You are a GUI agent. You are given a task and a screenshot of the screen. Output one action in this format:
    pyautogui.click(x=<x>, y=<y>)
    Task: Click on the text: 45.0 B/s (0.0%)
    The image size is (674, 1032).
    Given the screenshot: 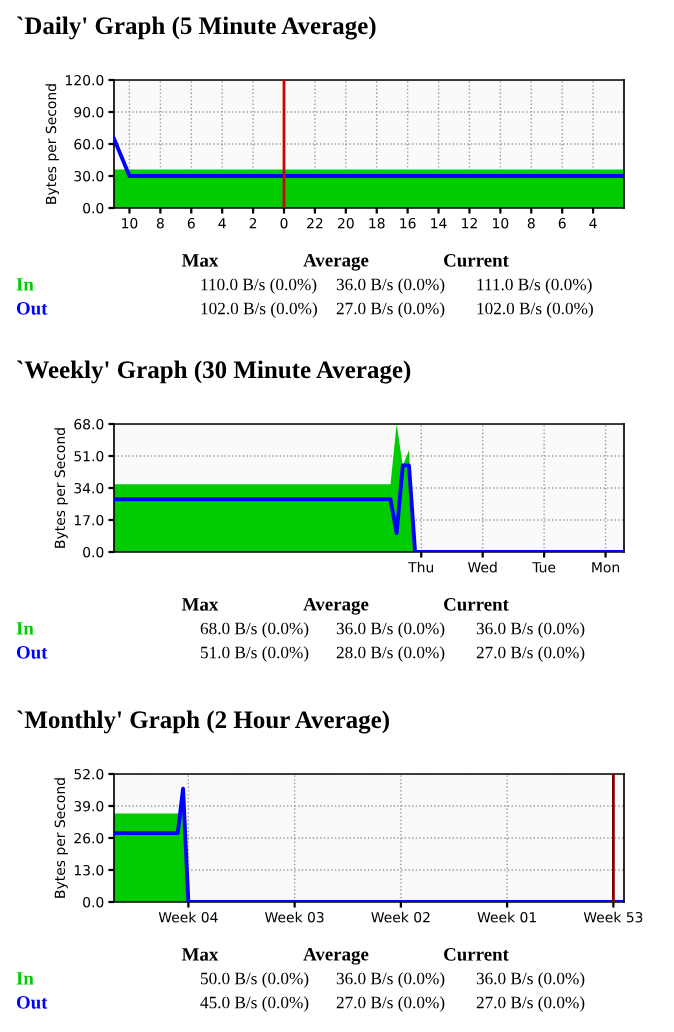 What is the action you would take?
    pyautogui.click(x=254, y=1004)
    